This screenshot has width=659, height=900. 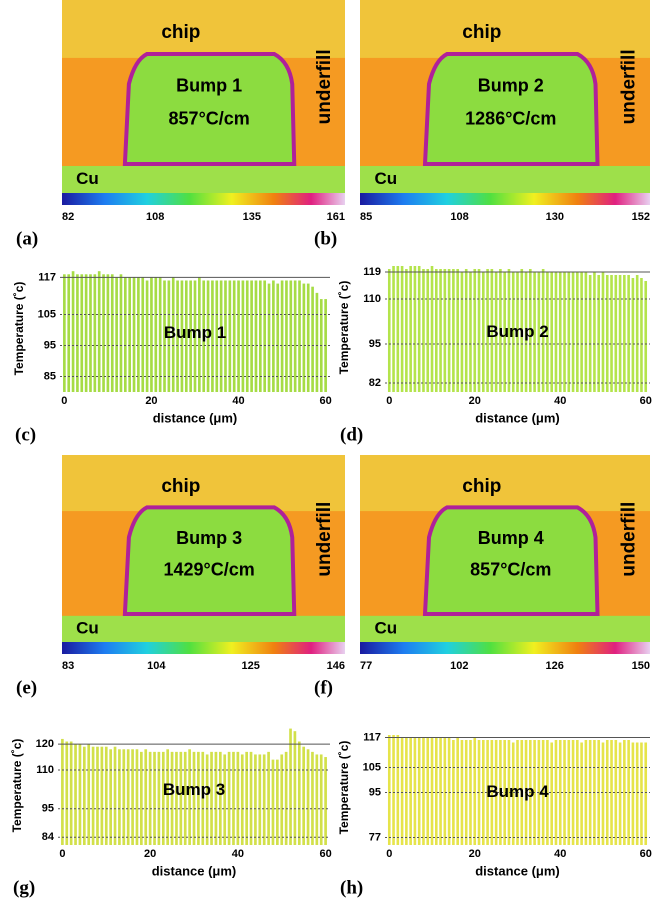 I want to click on x-axis-label: distance (μm), so click(x=194, y=870).